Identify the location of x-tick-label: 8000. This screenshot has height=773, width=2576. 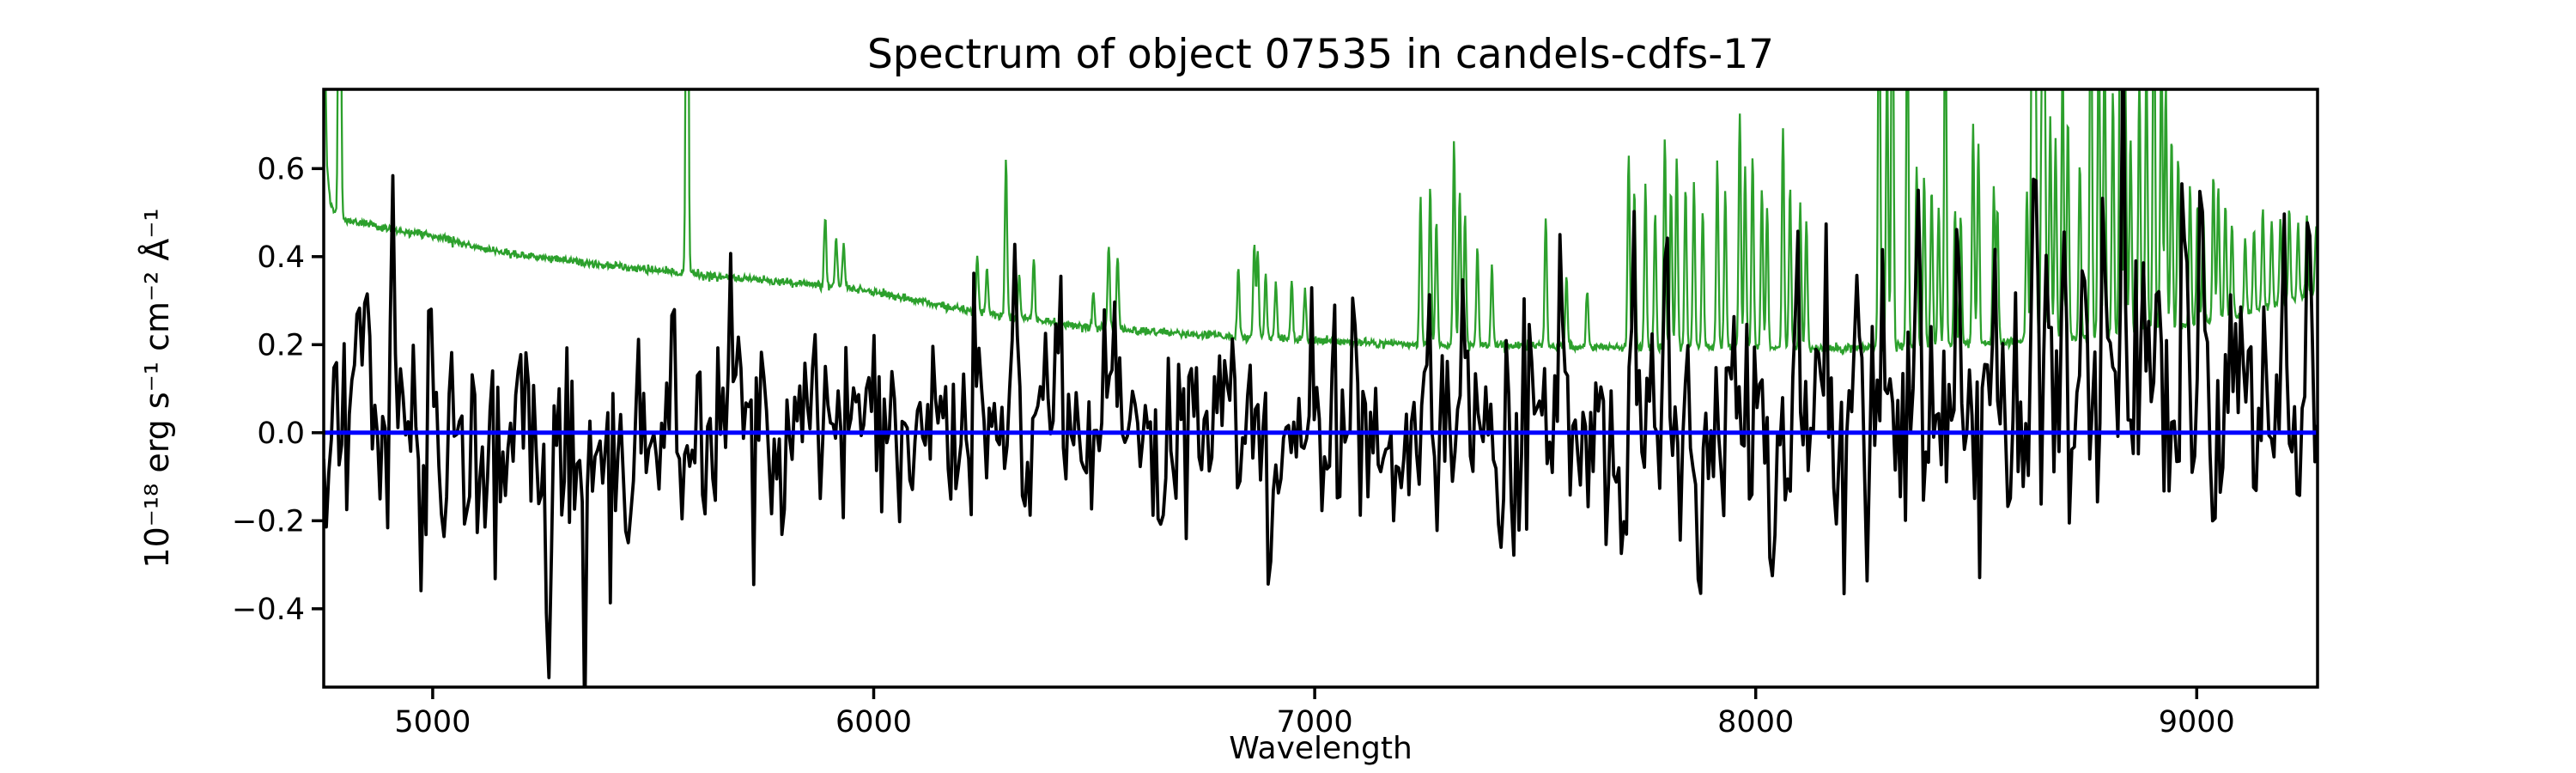
(1755, 722).